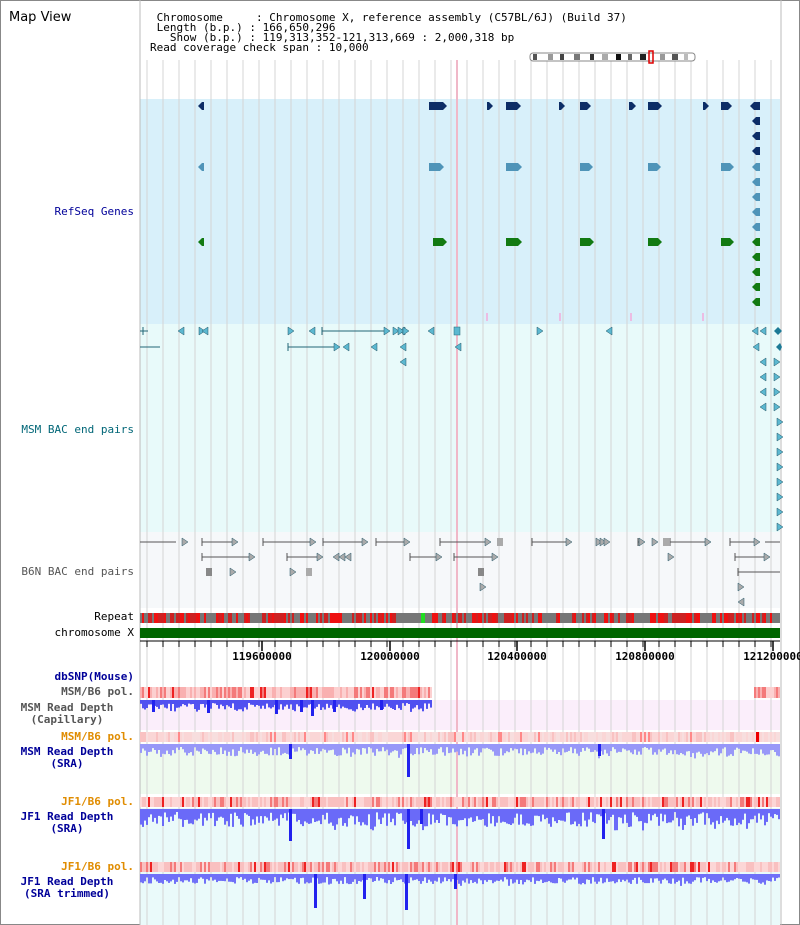  Describe the element at coordinates (612, 57) in the screenshot. I see `chromosome-ideogram` at that location.